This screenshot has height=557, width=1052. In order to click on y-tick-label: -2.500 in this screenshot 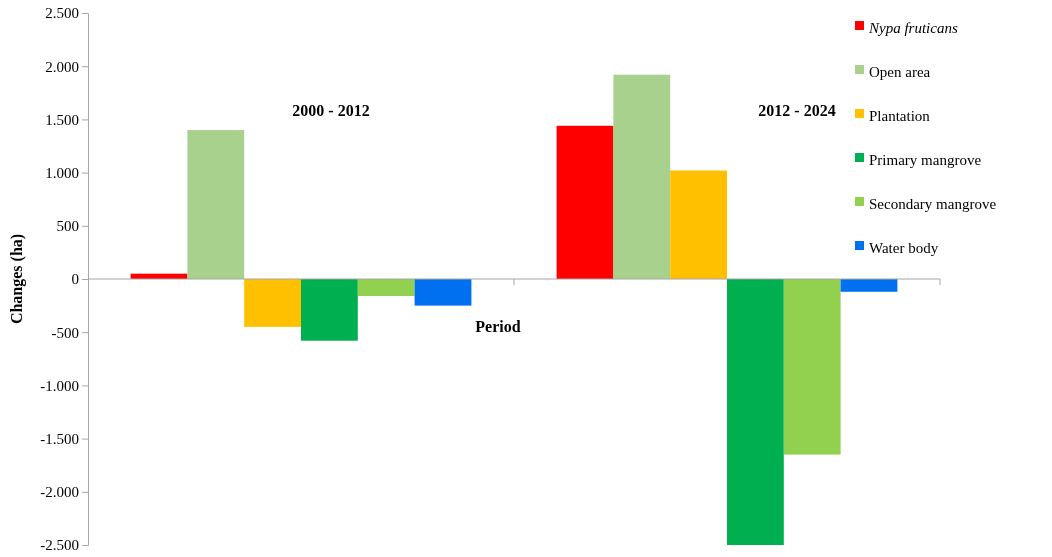, I will do `click(59, 545)`.